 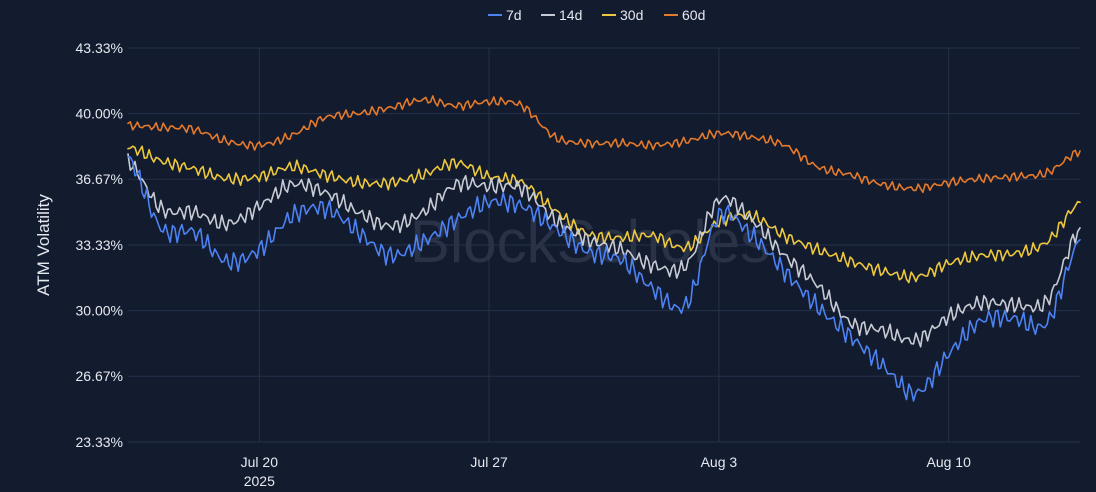 What do you see at coordinates (99, 179) in the screenshot?
I see `y-tick-label: 36.67%` at bounding box center [99, 179].